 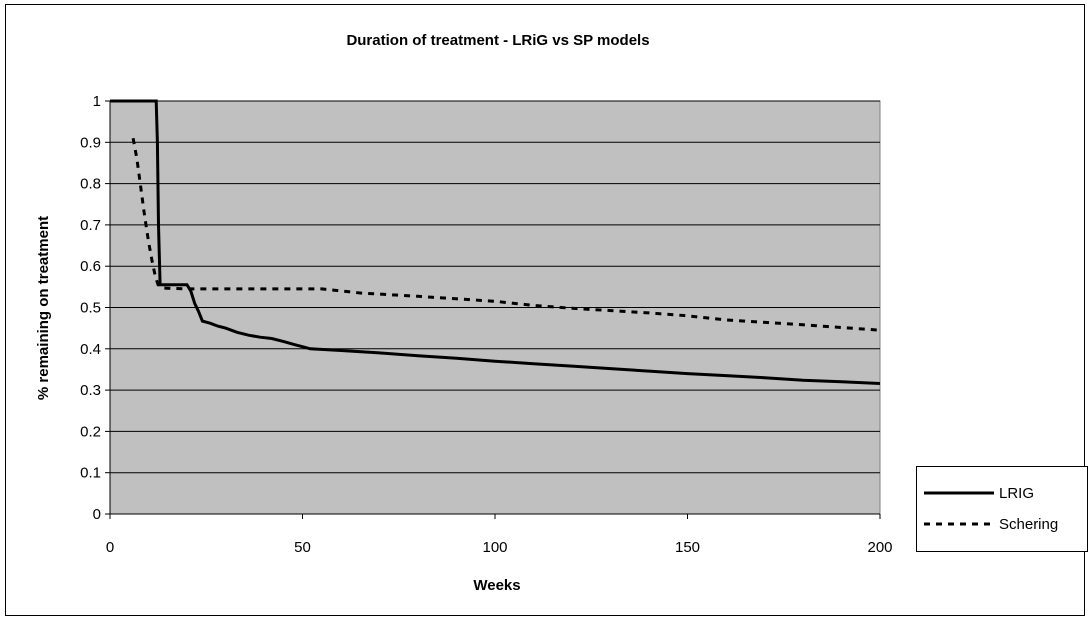 I want to click on legend-entry-lrig: LRIG, so click(x=979, y=493).